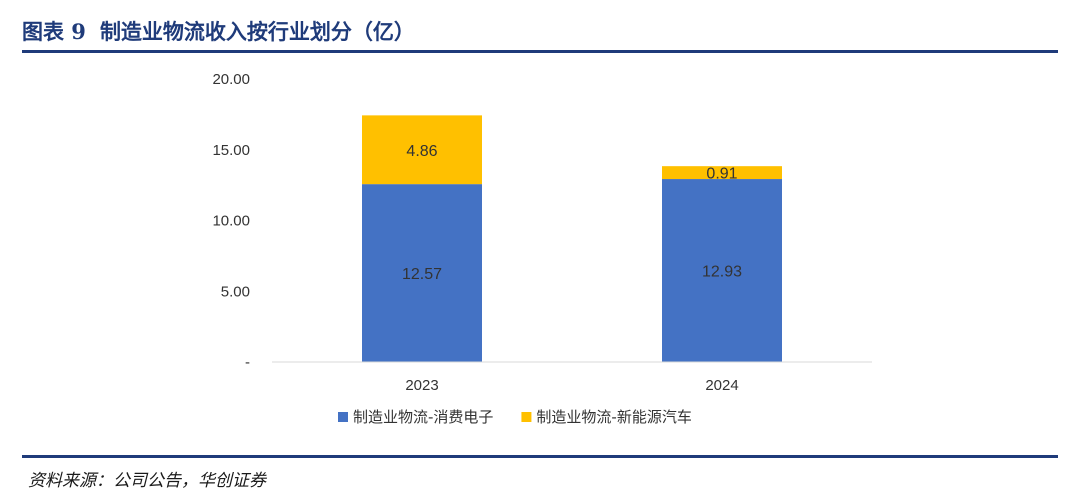 Image resolution: width=1080 pixels, height=502 pixels. I want to click on y-tick-label: 5.00, so click(235, 291).